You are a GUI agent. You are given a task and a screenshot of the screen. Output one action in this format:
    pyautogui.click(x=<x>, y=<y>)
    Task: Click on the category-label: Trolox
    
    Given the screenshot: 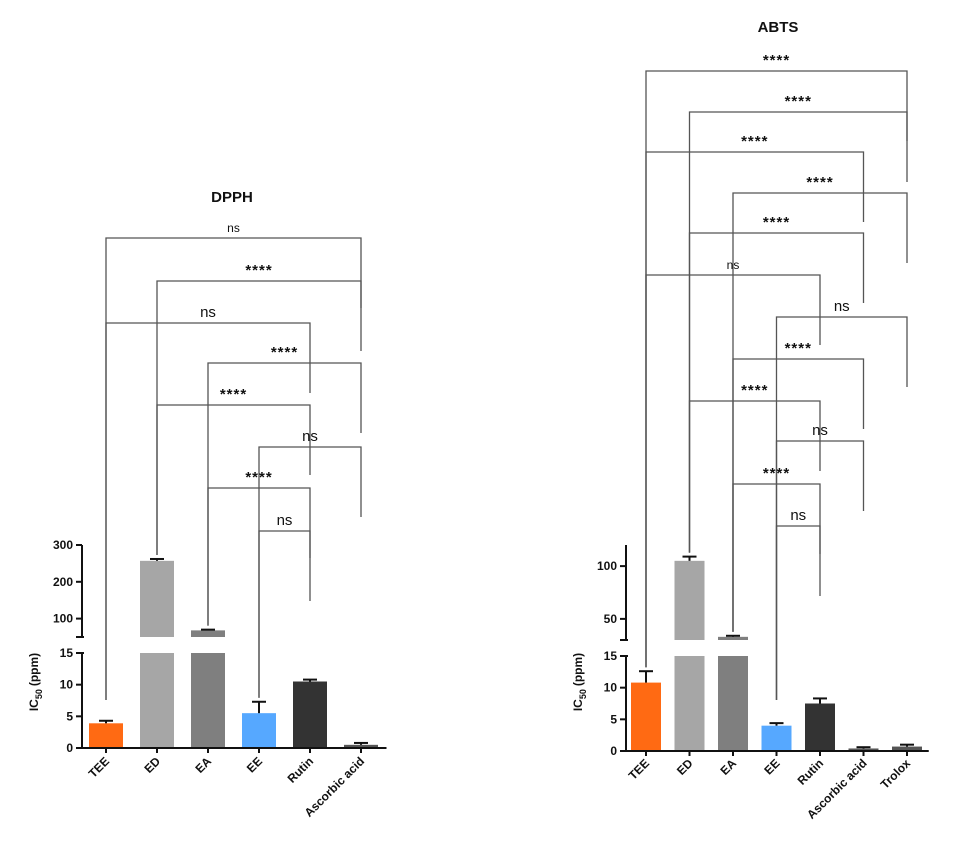 What is the action you would take?
    pyautogui.click(x=896, y=774)
    